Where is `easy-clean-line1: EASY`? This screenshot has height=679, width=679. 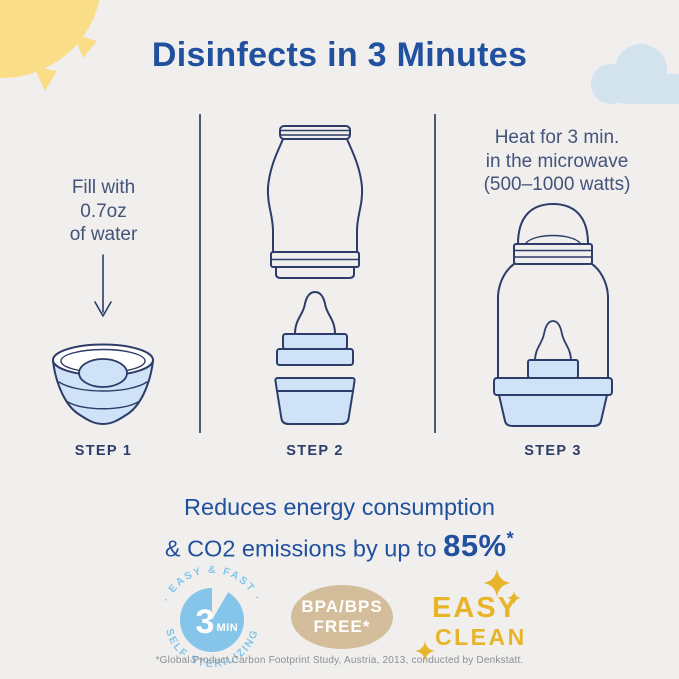
easy-clean-line1: EASY is located at coordinates (475, 608).